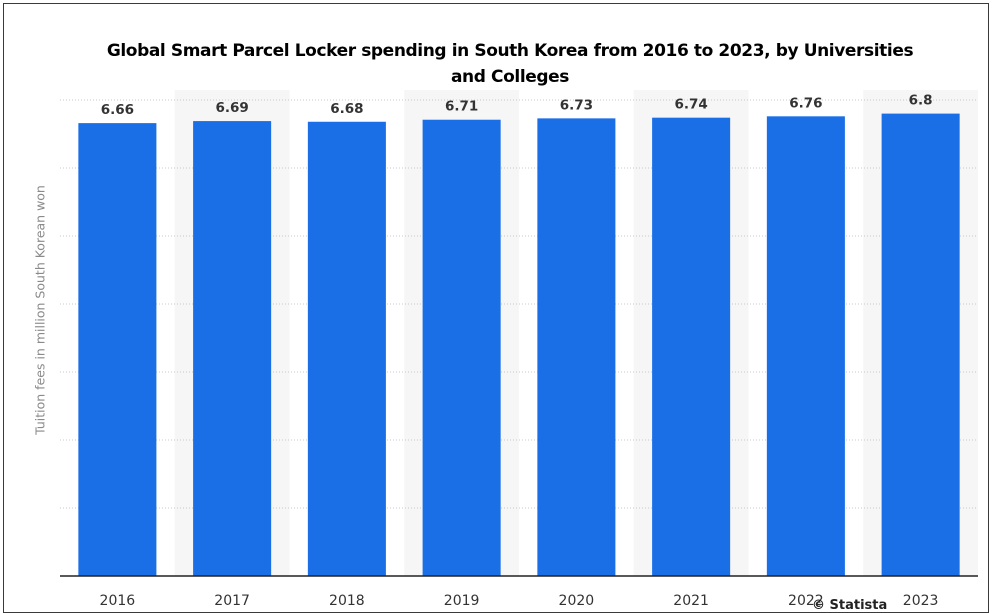 This screenshot has height=613, width=994. I want to click on x-tick-label: 2018, so click(347, 600).